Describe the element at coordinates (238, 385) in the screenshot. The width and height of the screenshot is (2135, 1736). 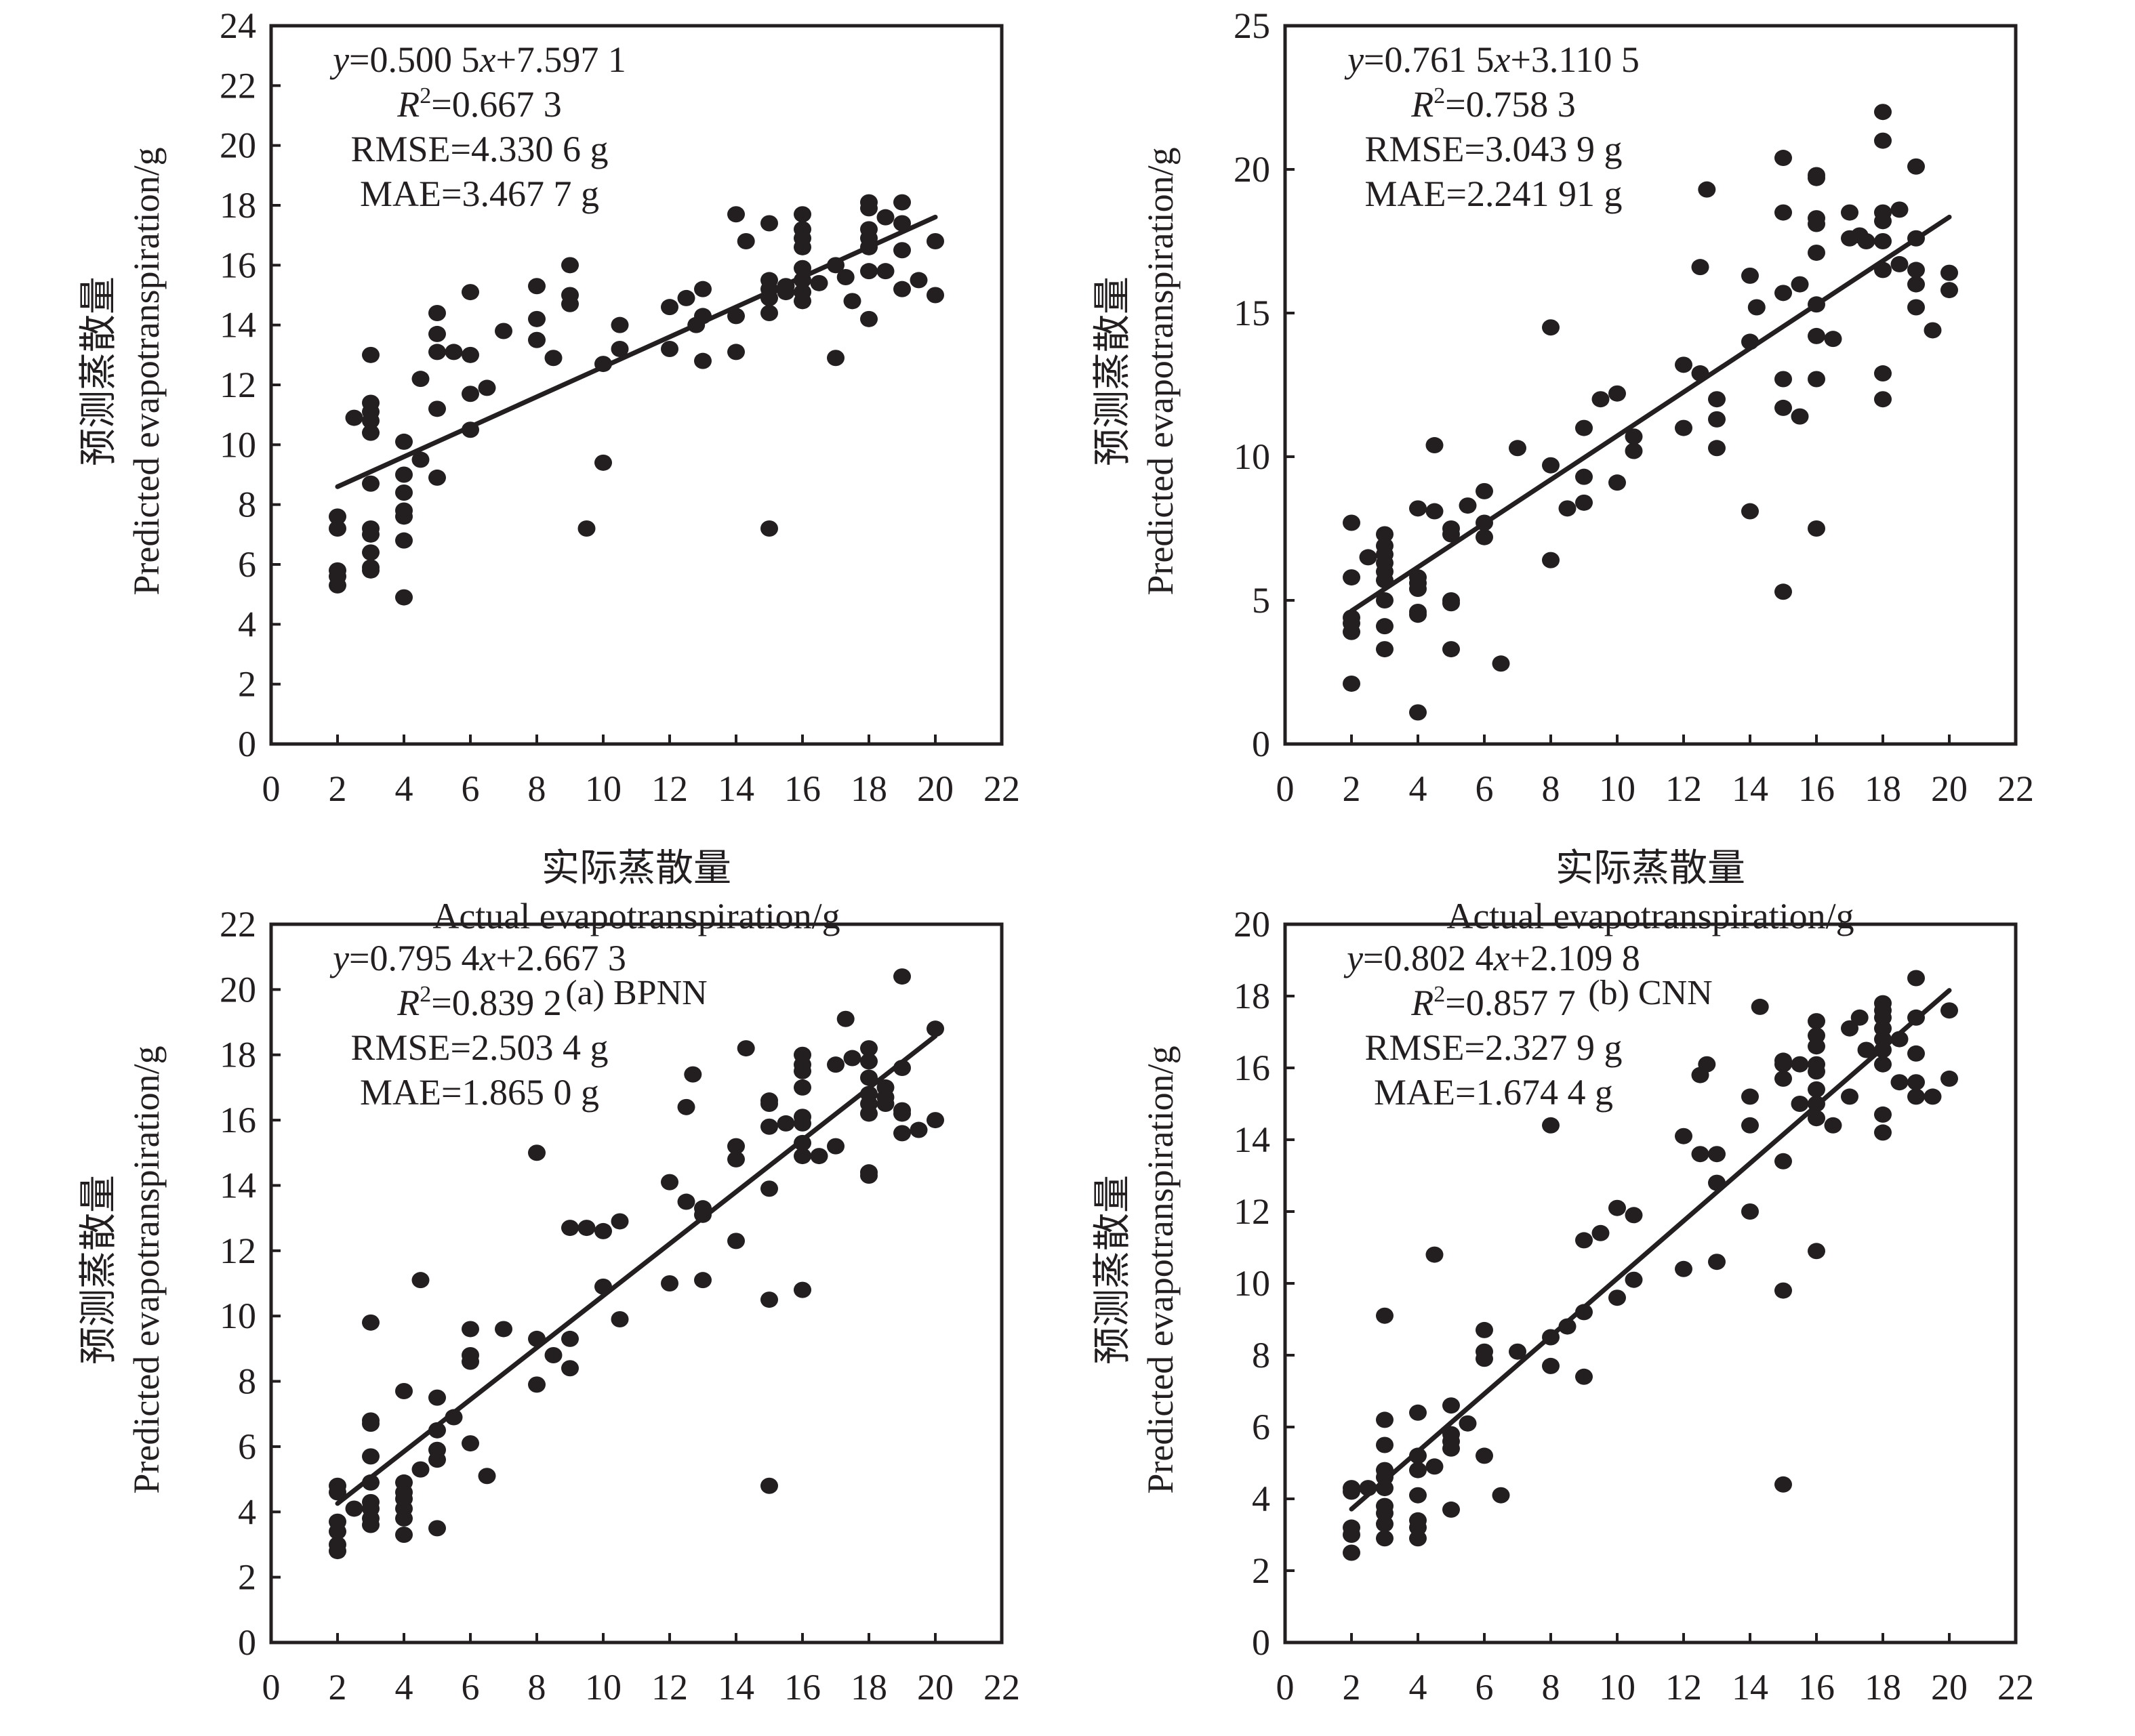
I see `y-tick-label: 12` at that location.